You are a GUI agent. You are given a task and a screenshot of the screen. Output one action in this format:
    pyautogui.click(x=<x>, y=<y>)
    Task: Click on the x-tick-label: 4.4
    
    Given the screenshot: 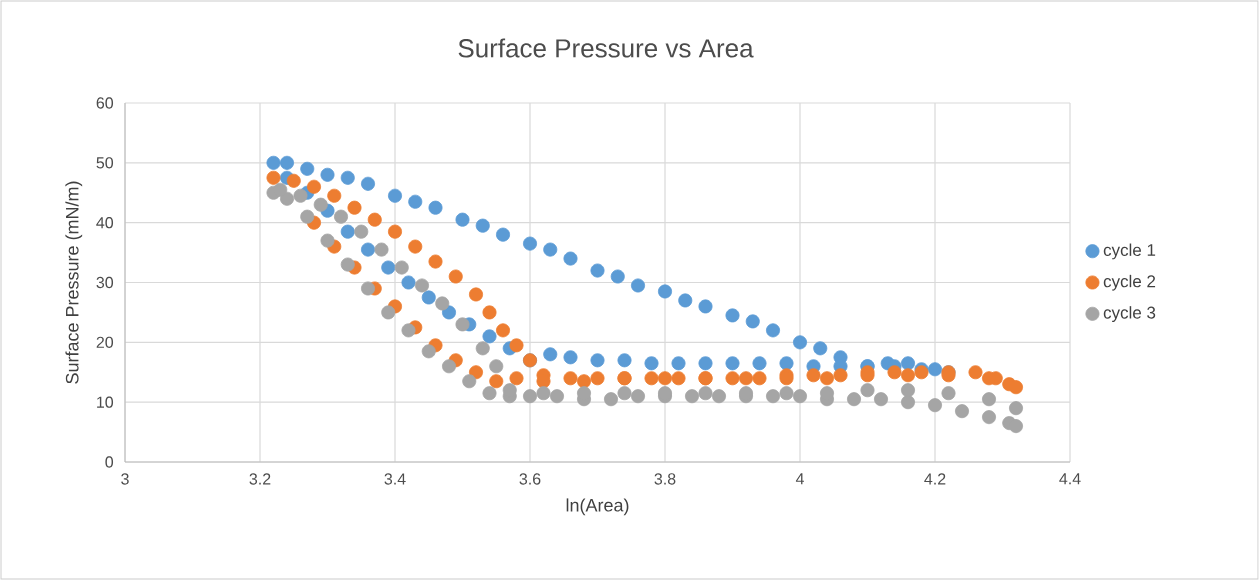 What is the action you would take?
    pyautogui.click(x=1070, y=479)
    